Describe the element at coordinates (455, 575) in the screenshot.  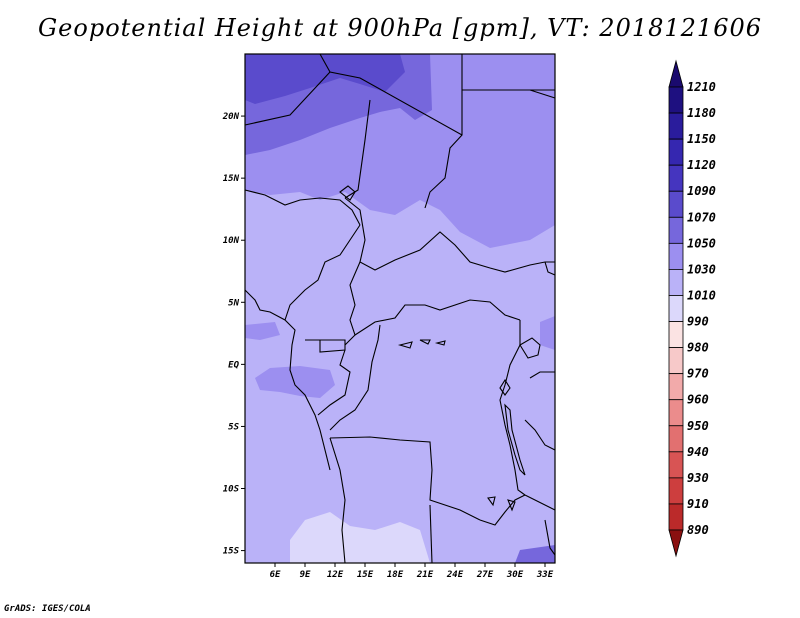
I see `lon-tick-label: 24E` at that location.